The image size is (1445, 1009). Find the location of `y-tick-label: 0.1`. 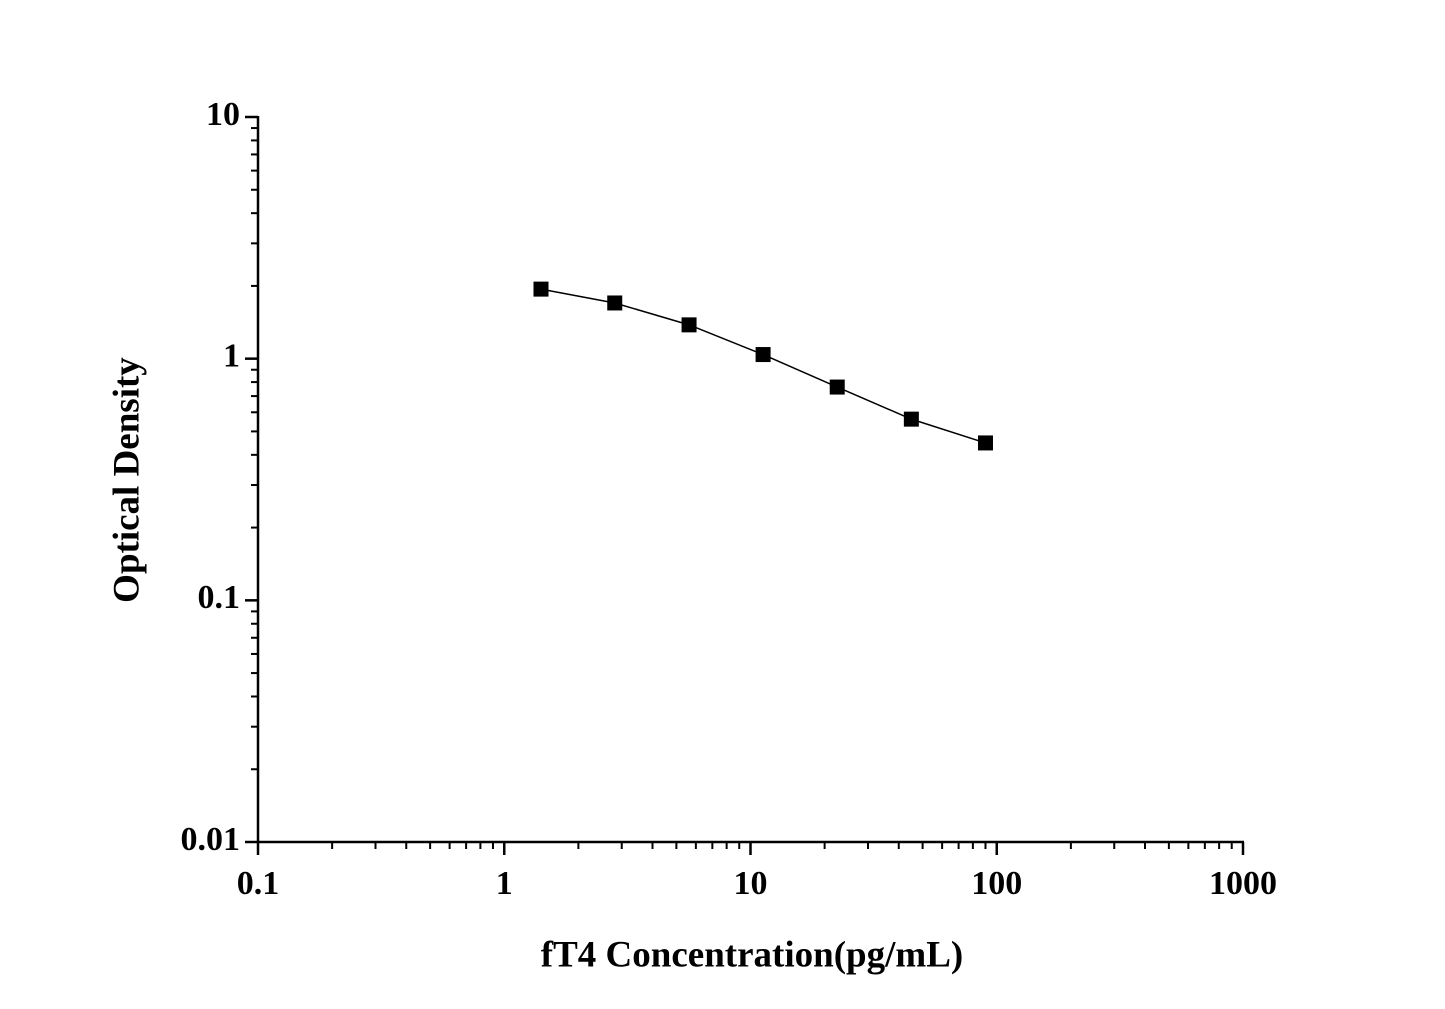

y-tick-label: 0.1 is located at coordinates (219, 597).